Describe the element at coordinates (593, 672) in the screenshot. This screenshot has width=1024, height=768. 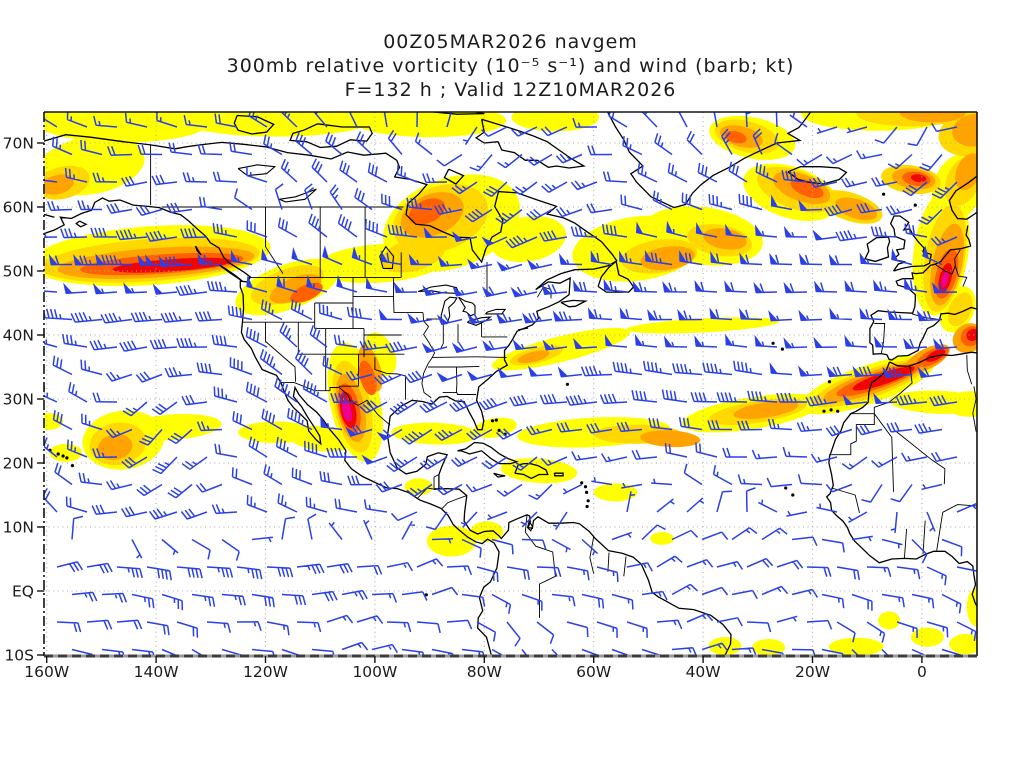
I see `lon-tick-label: 60W` at that location.